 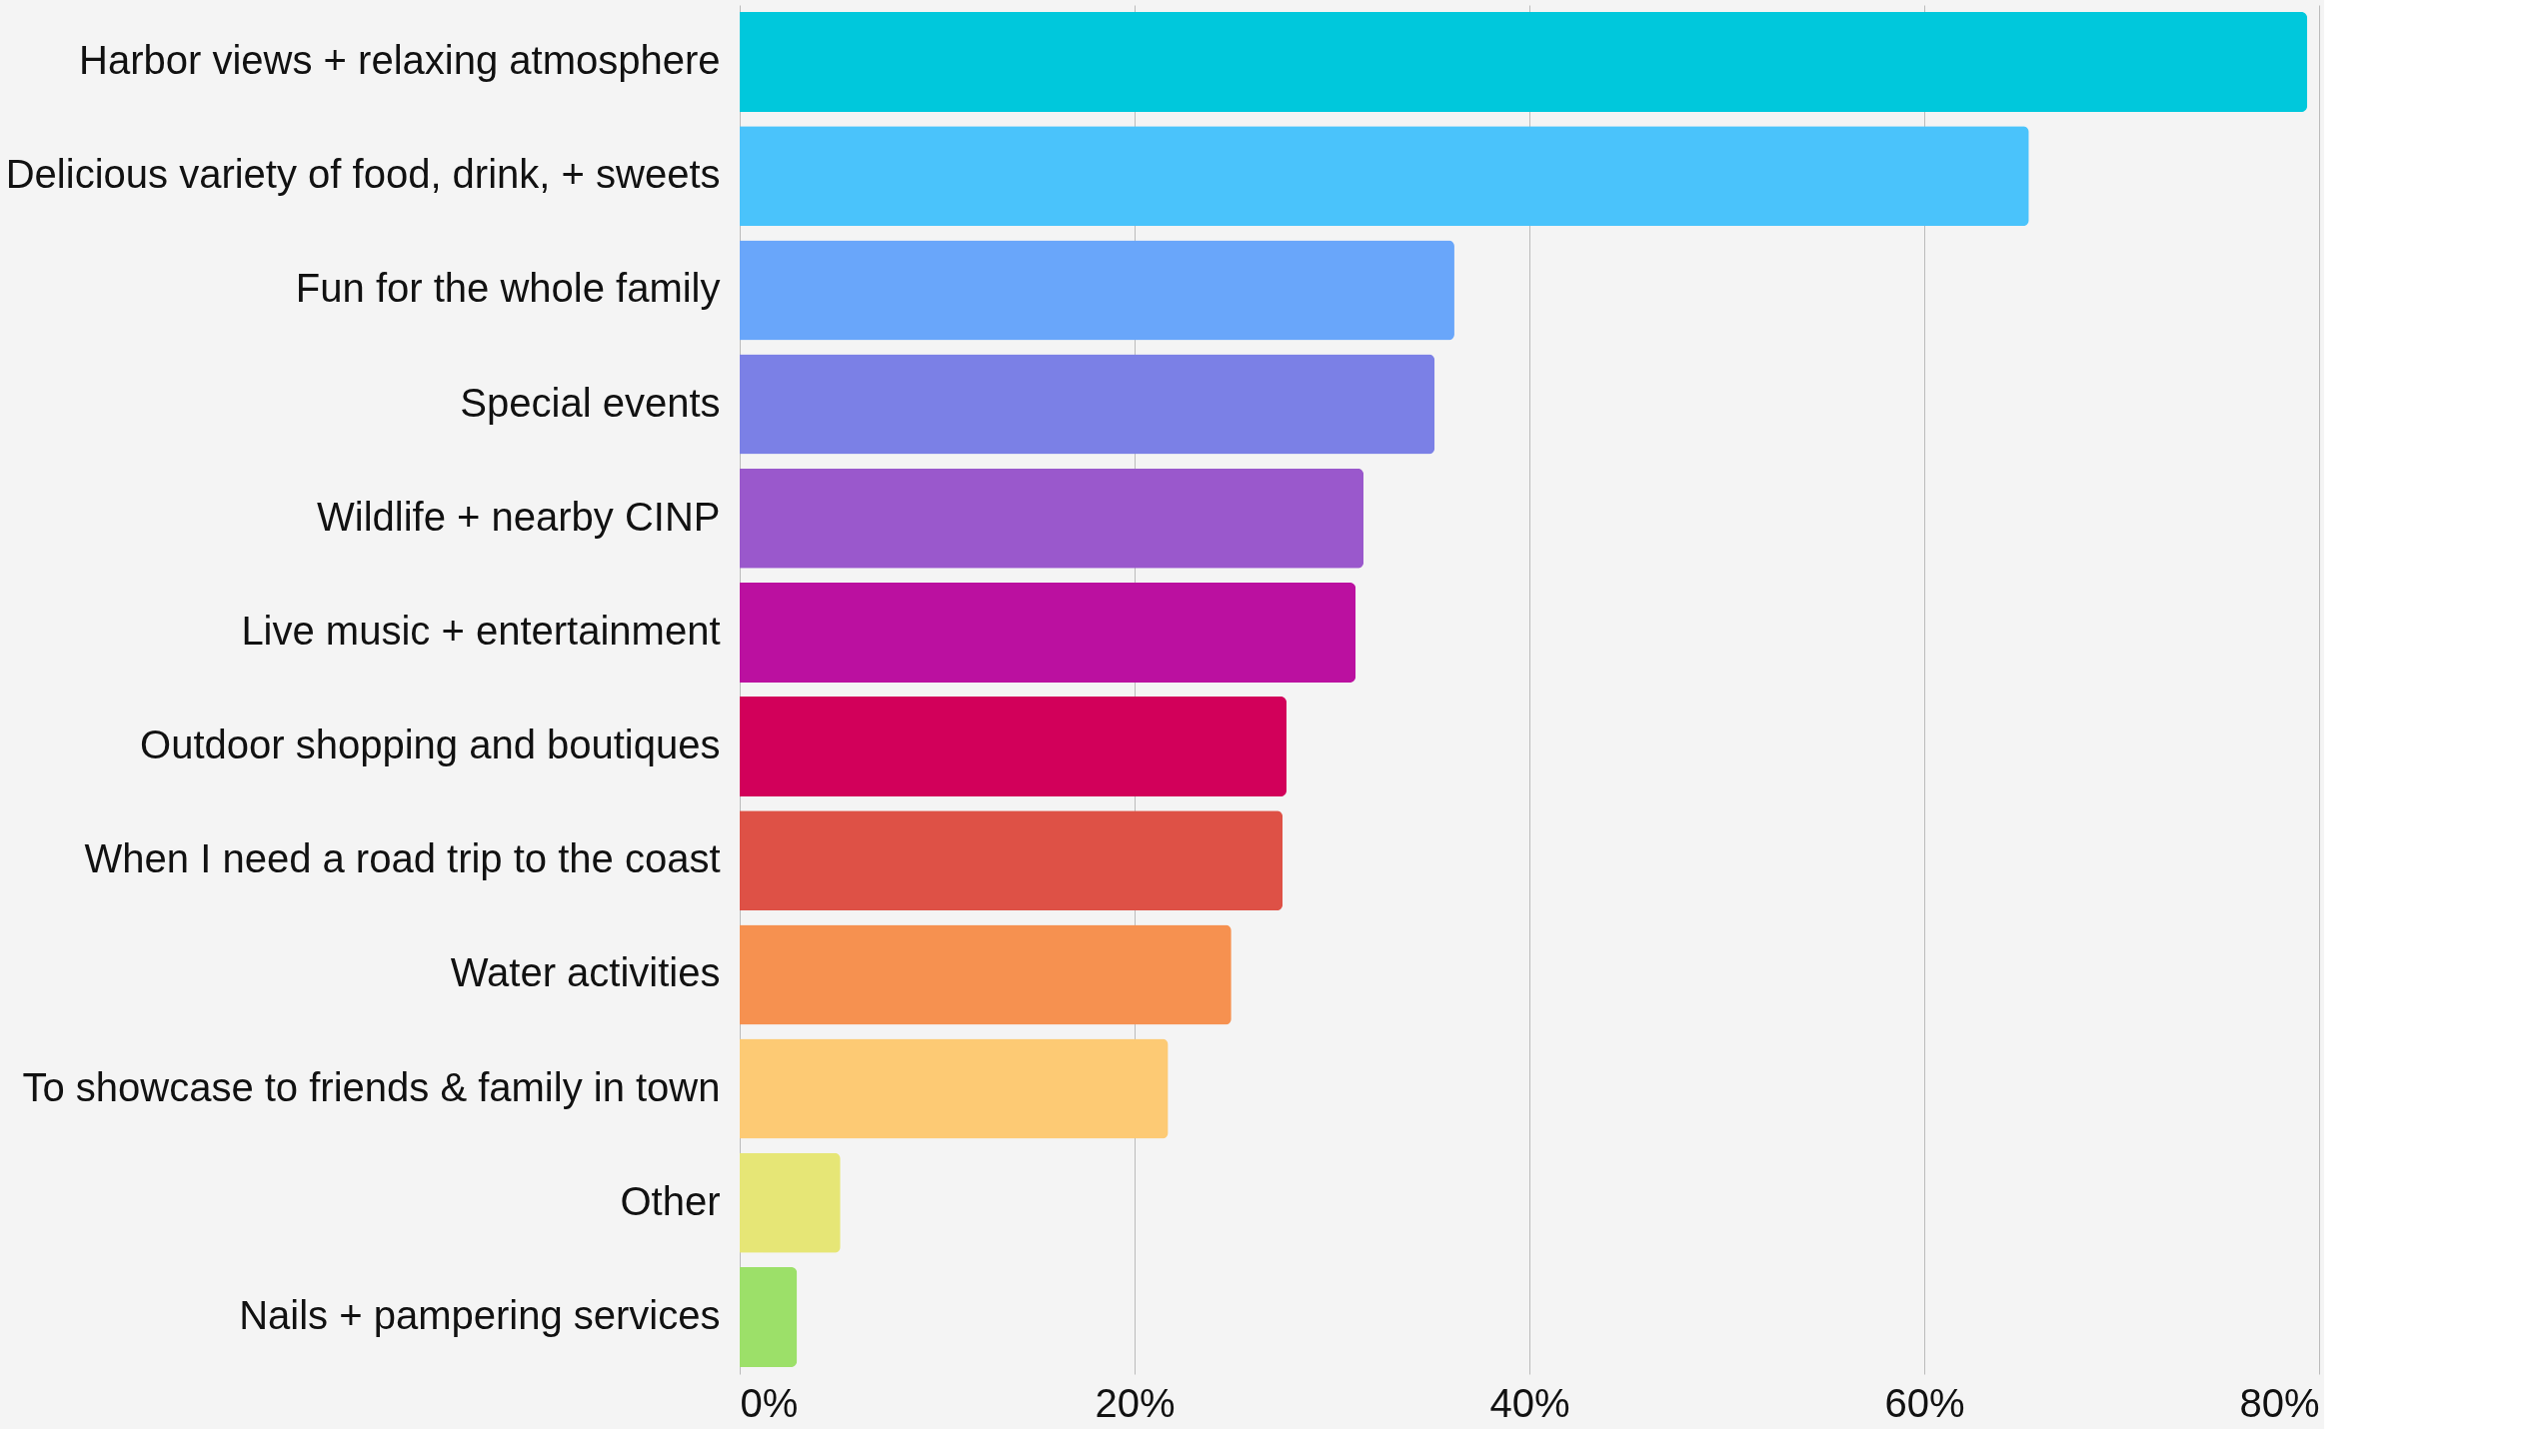 I want to click on y-tick-label: When I need a road trip to the coast, so click(x=402, y=858).